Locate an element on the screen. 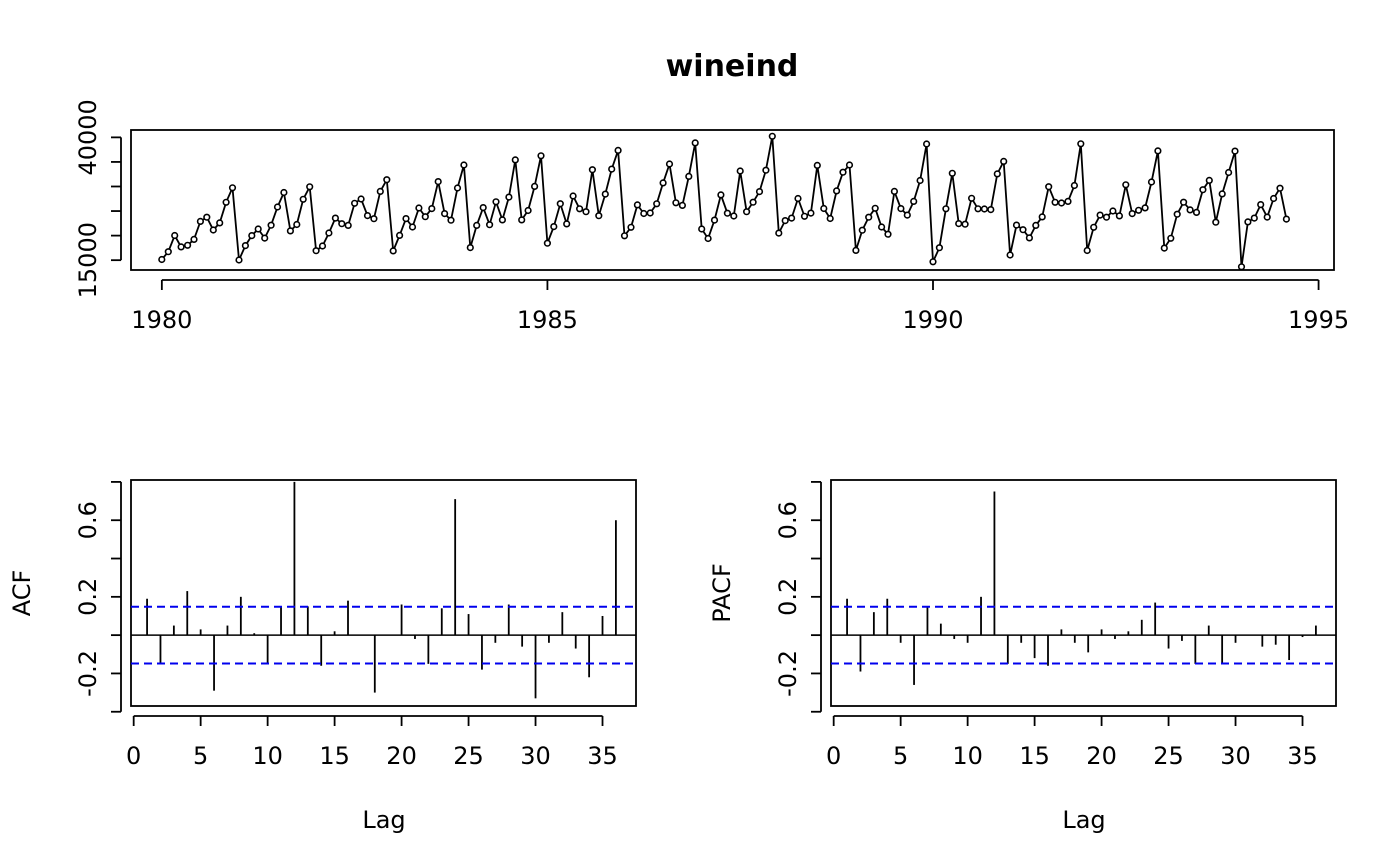 The height and width of the screenshot is (866, 1400). series-line is located at coordinates (724, 201).